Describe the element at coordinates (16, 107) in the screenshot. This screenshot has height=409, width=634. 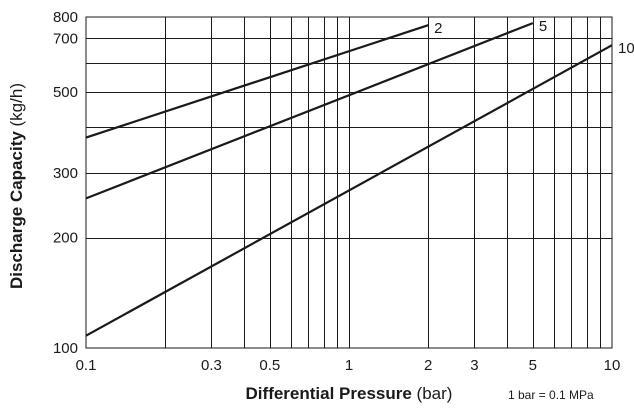
I see `y-axis-title-unit: (kg/h)` at that location.